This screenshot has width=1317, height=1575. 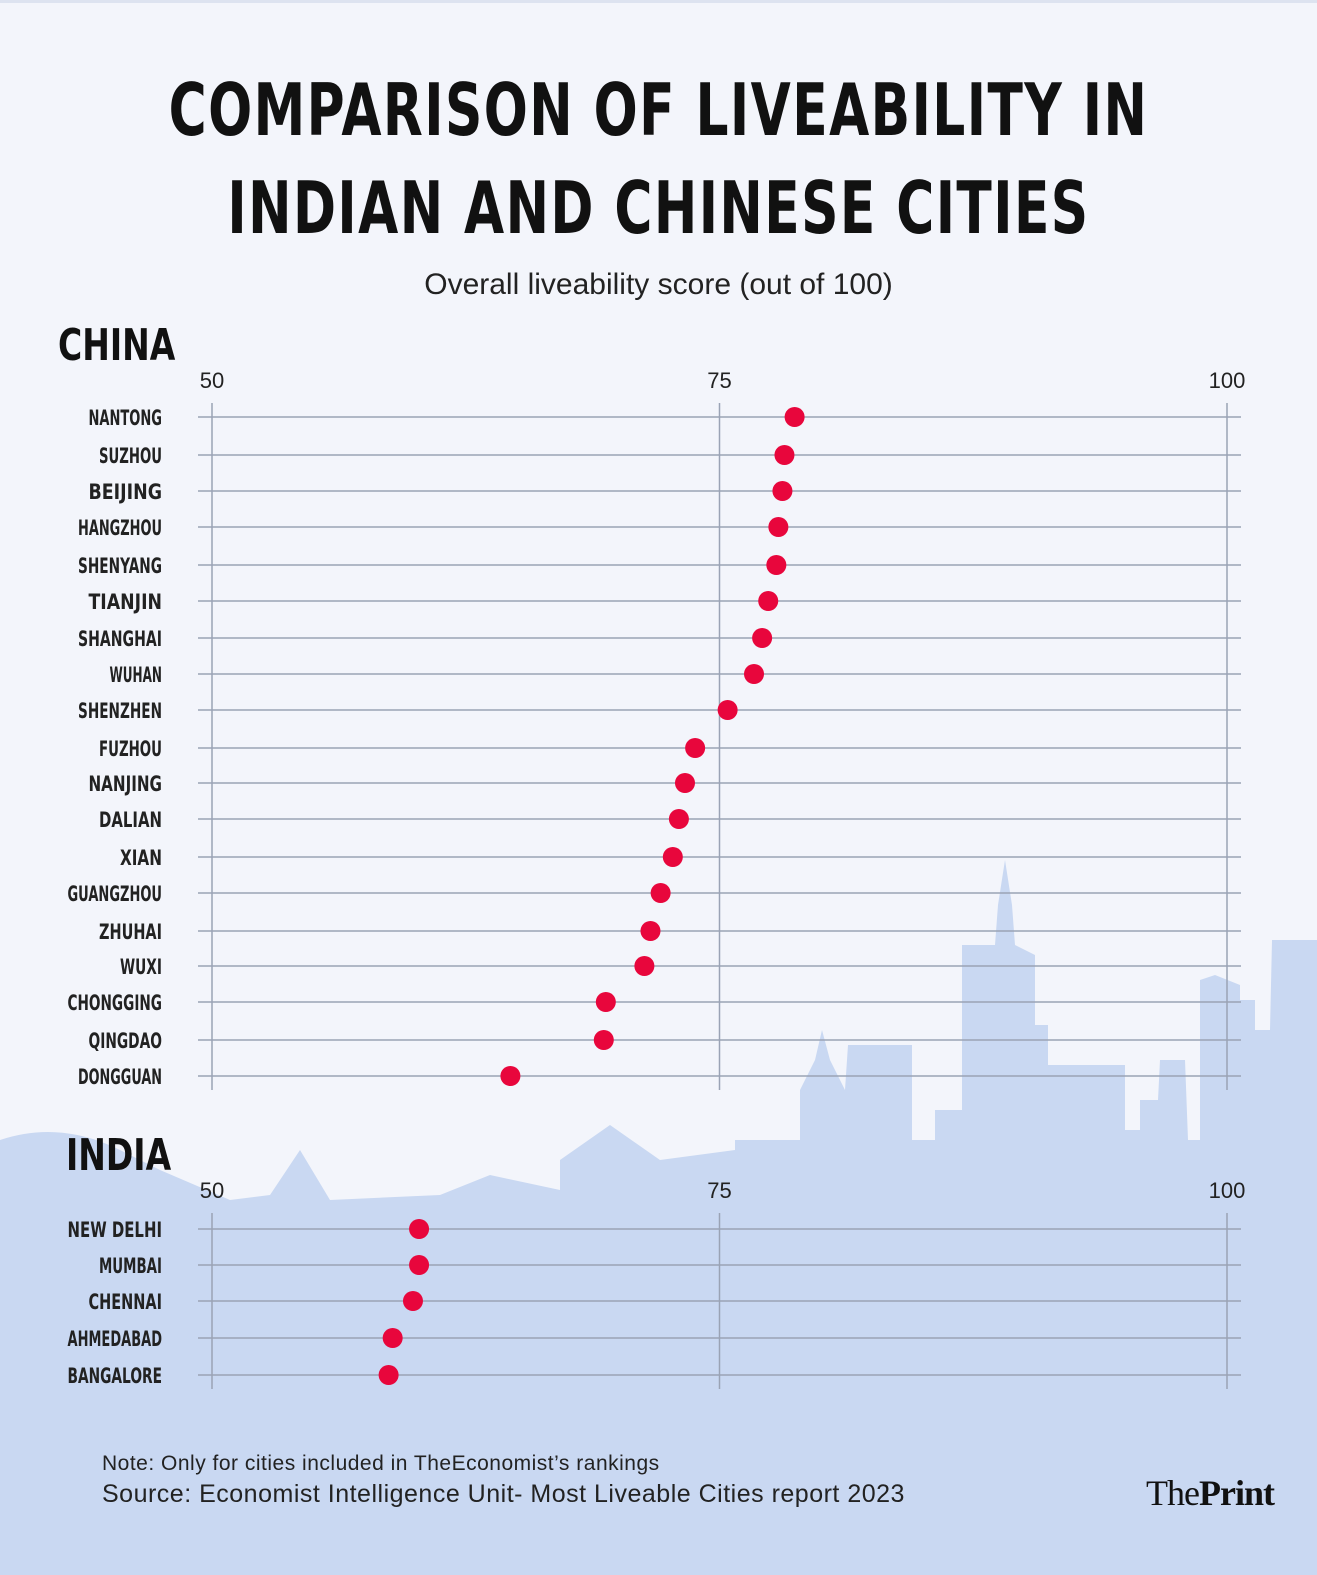 What do you see at coordinates (658, 208) in the screenshot?
I see `chart-title-line-2: INDIAN AND CHINESE CITIES` at bounding box center [658, 208].